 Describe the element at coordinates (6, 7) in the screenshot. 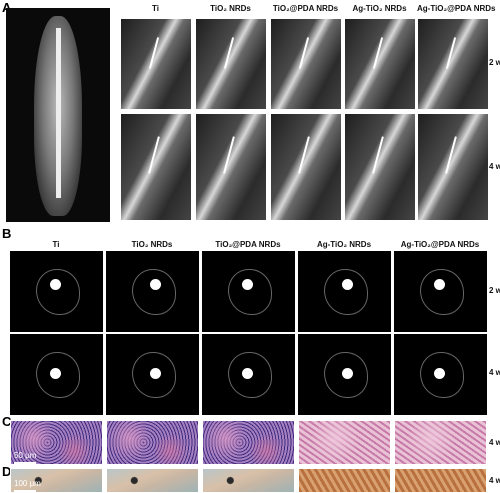

I see `panel-label: A` at that location.